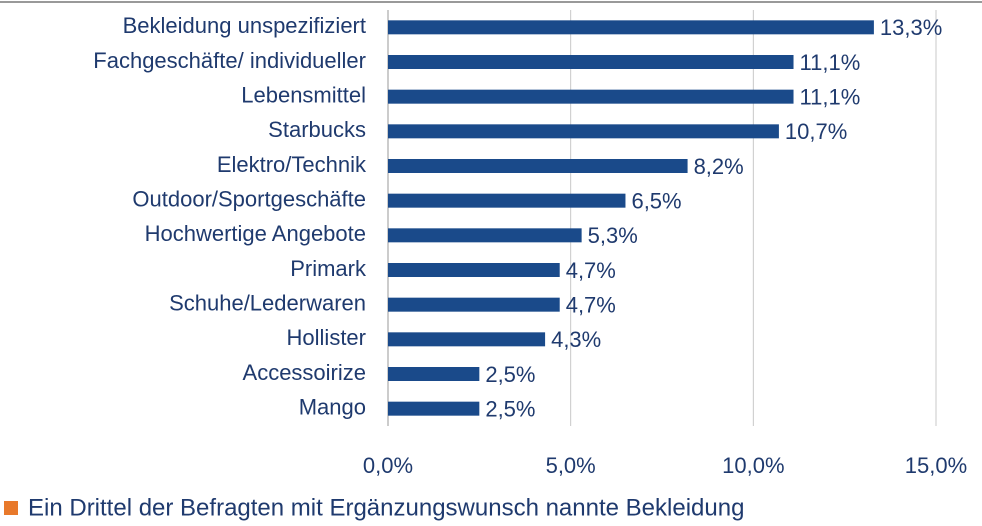 Image resolution: width=982 pixels, height=526 pixels. I want to click on value-label: 4,3%, so click(576, 339).